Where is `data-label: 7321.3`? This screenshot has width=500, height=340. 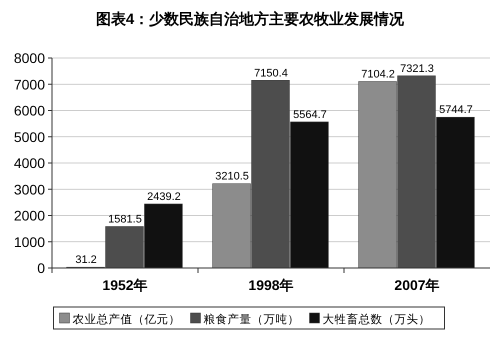 data-label: 7321.3 is located at coordinates (417, 68).